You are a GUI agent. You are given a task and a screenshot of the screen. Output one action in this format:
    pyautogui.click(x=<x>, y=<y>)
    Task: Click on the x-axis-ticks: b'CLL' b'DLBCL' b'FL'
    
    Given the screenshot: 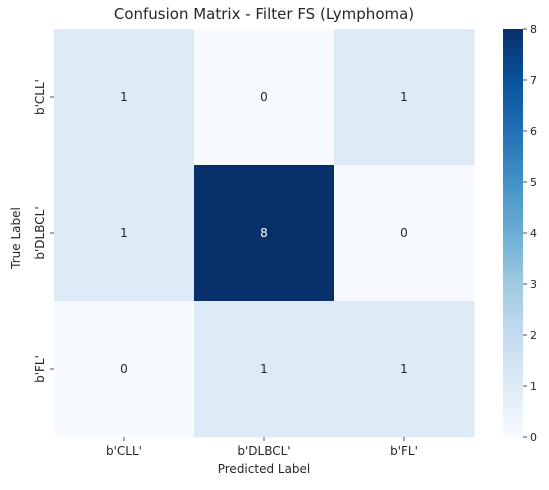 What is the action you would take?
    pyautogui.click(x=262, y=447)
    